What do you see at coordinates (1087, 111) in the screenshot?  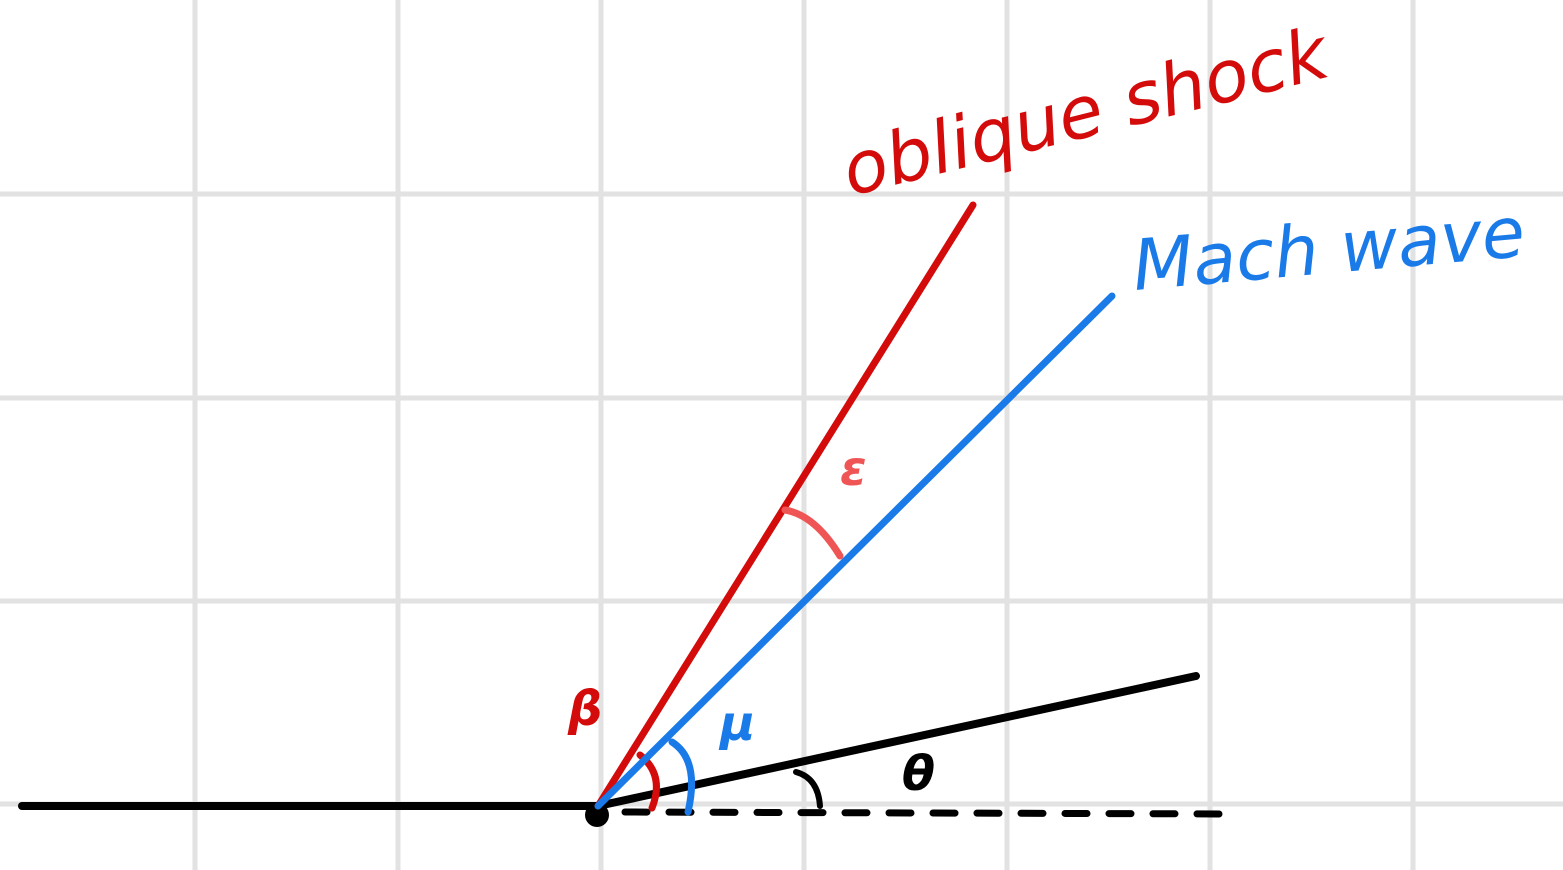 I see `oblique-shock-label: oblique shock` at bounding box center [1087, 111].